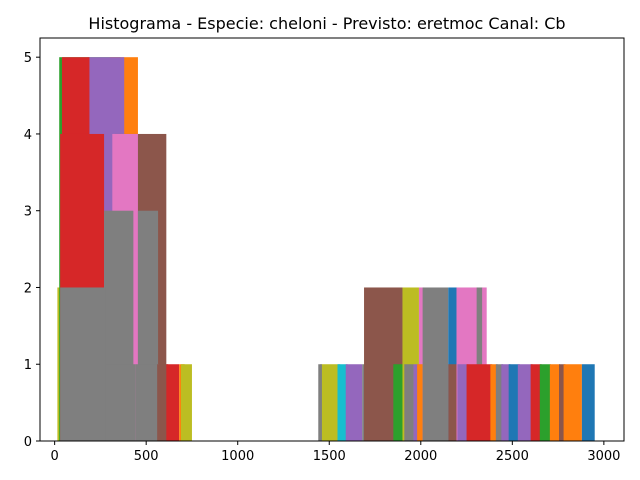 This screenshot has width=640, height=480. I want to click on x-tick-label: 0, so click(55, 456).